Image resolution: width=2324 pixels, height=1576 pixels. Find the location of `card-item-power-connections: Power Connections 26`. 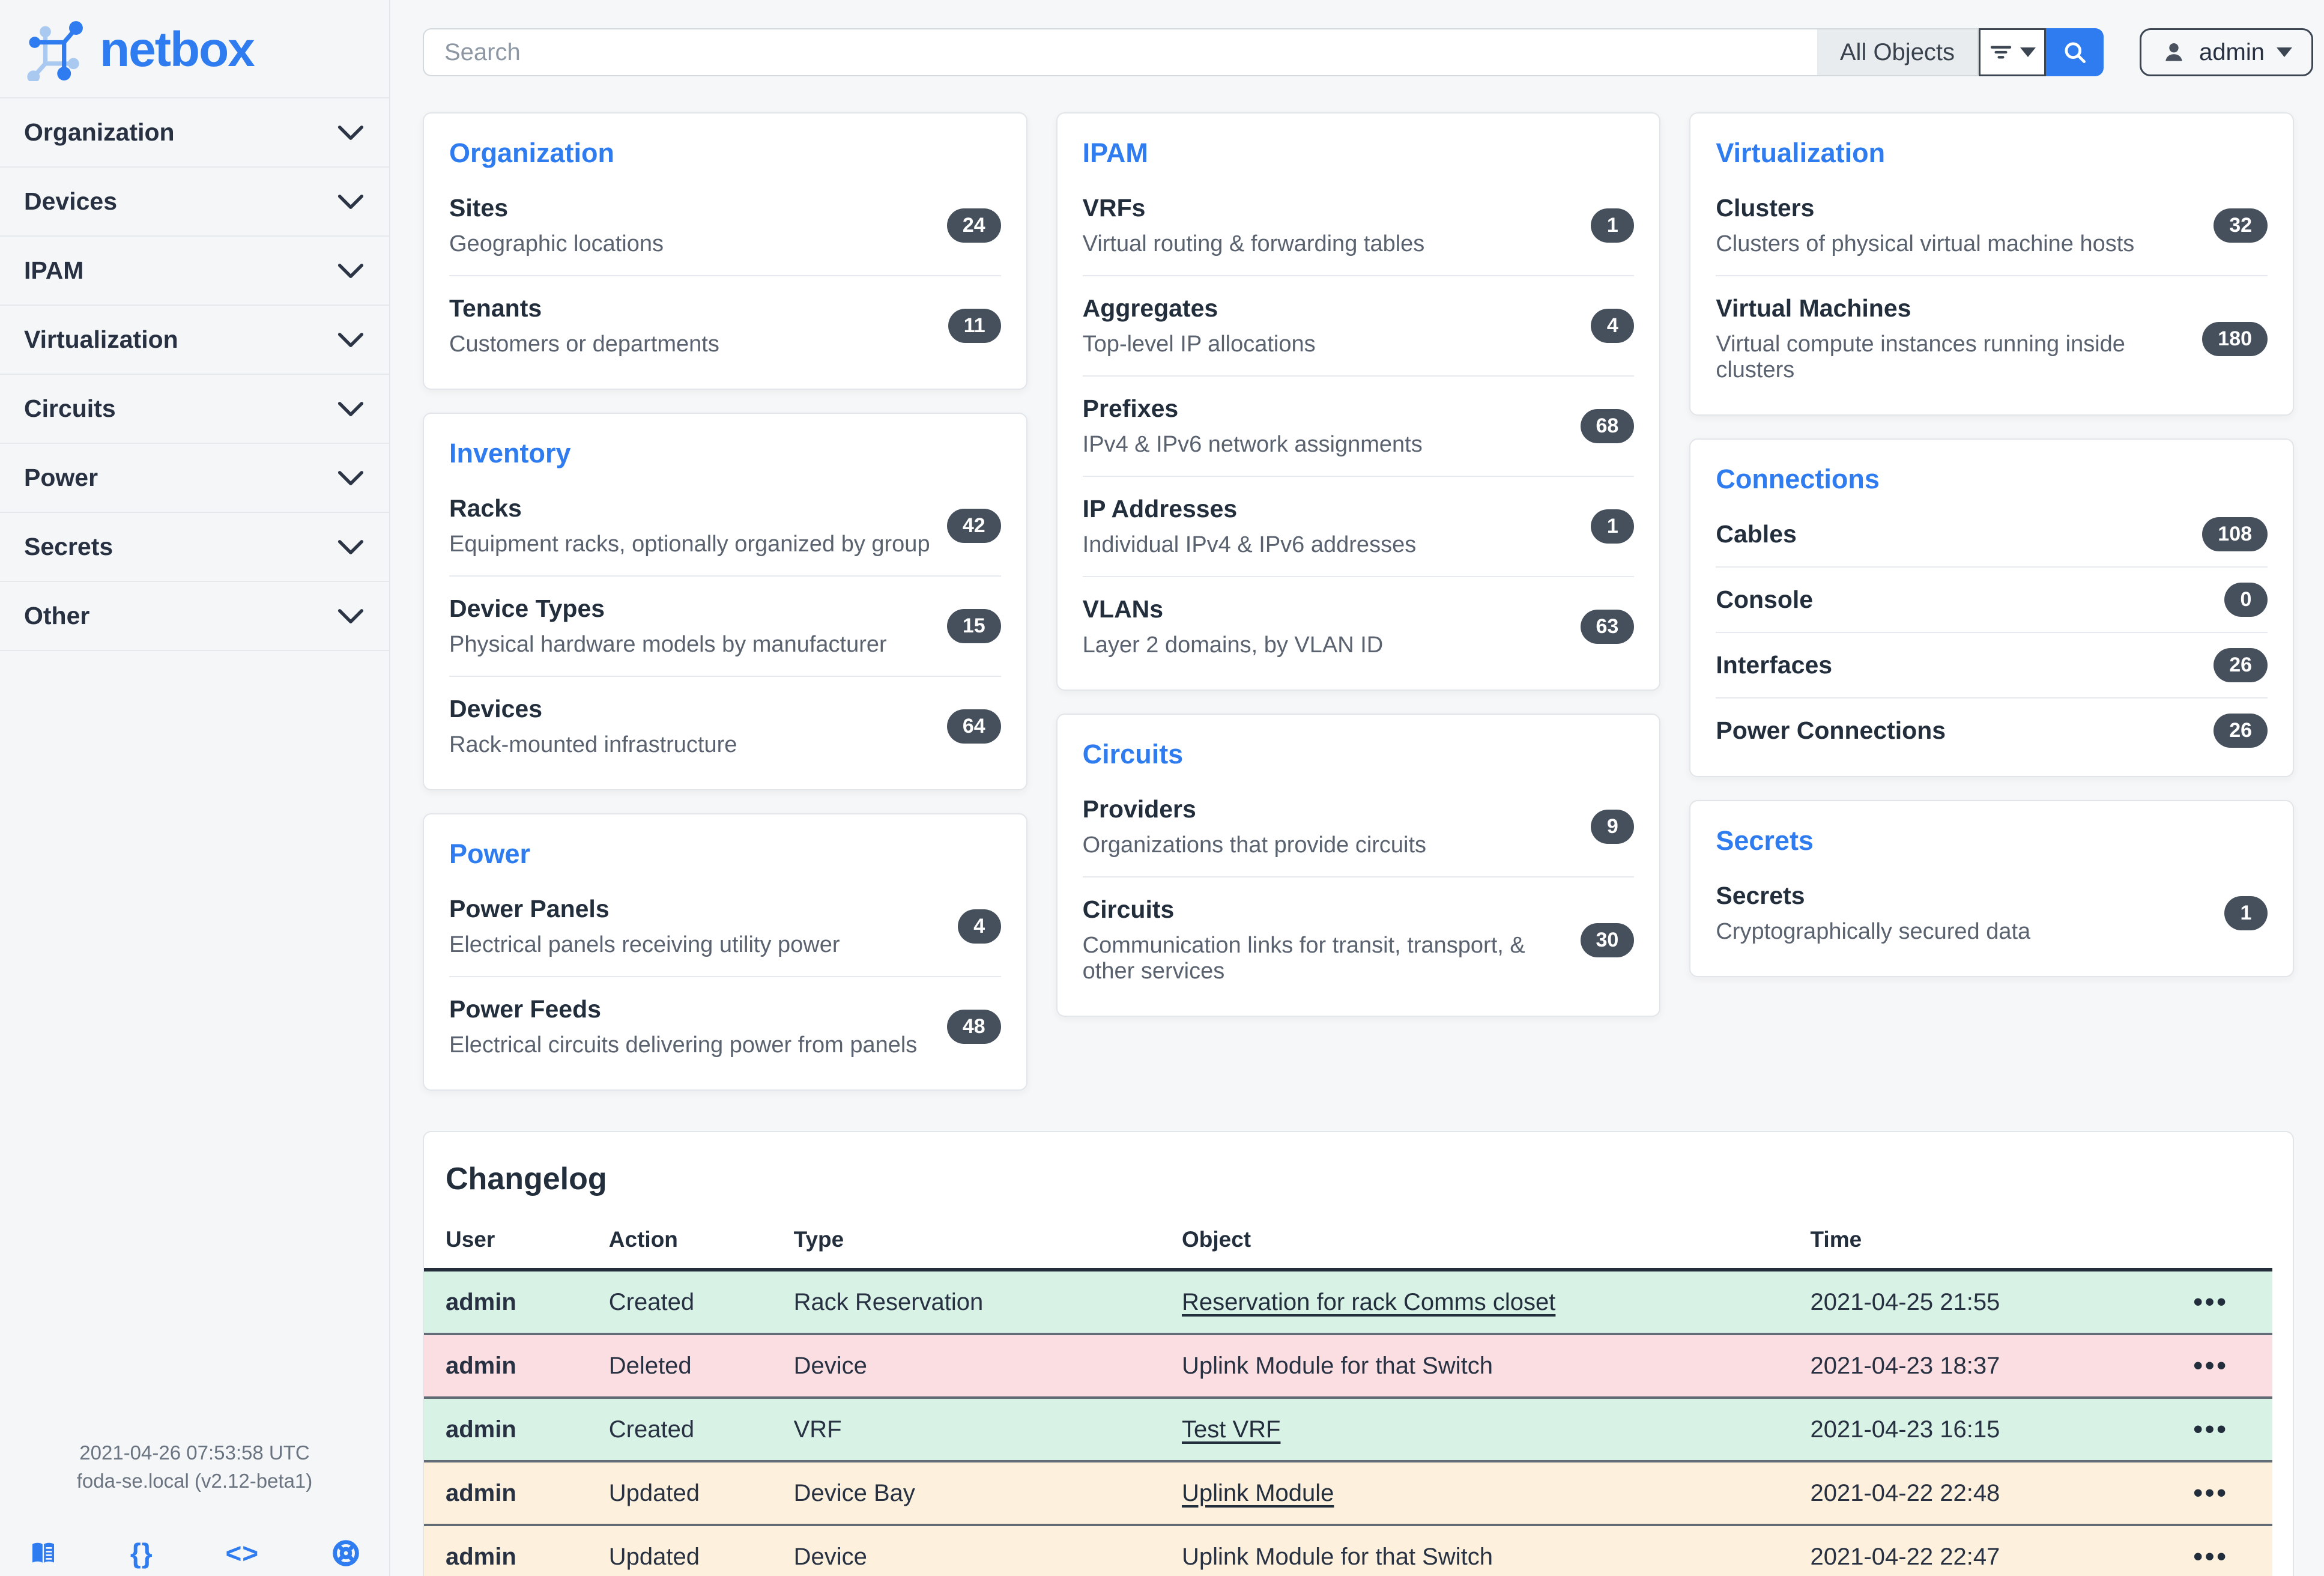

card-item-power-connections: Power Connections 26 is located at coordinates (1992, 730).